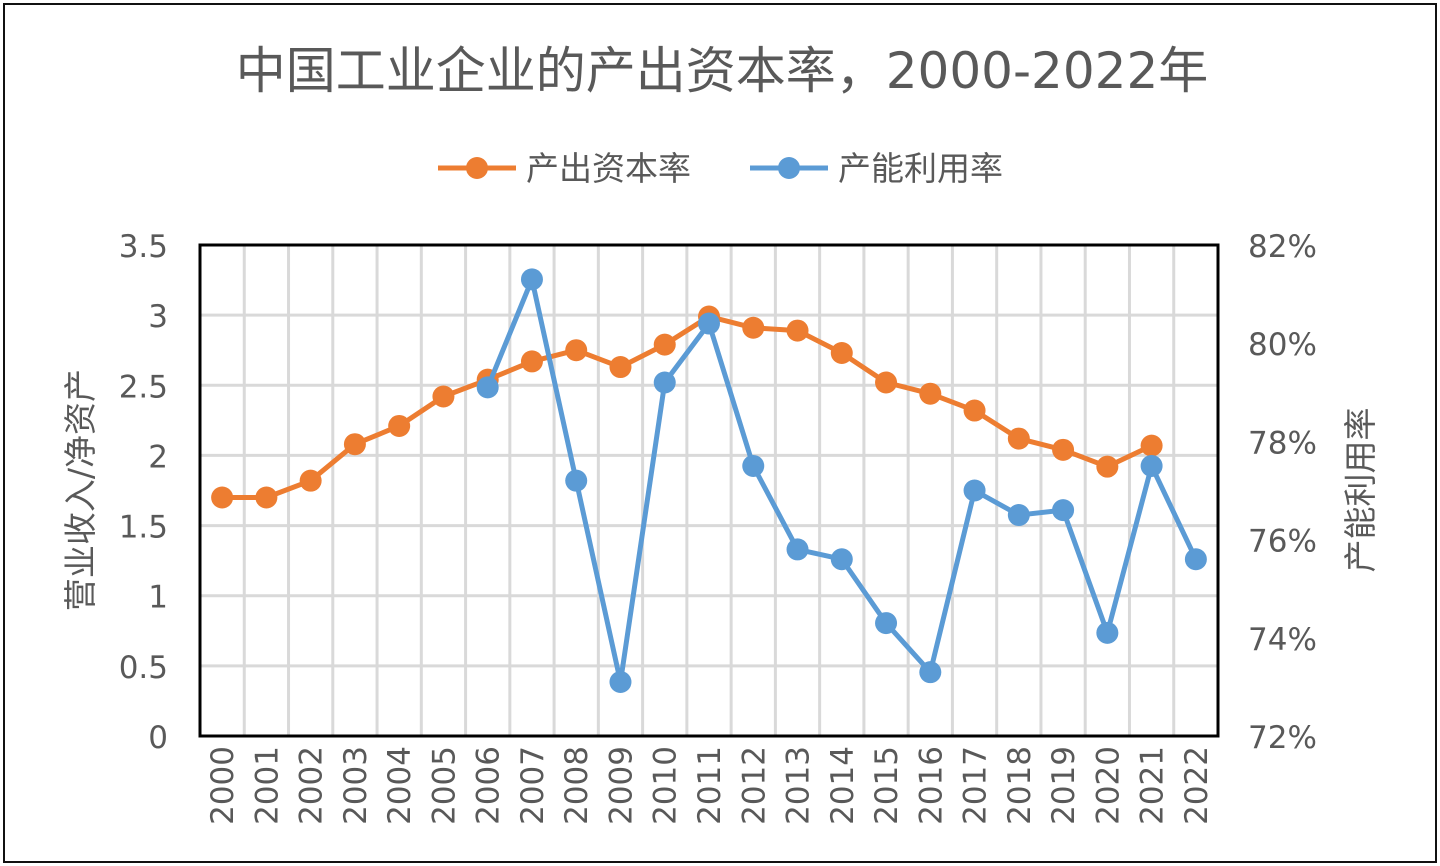 This screenshot has height=866, width=1440. What do you see at coordinates (158, 598) in the screenshot?
I see `y-left-tick-label: 1` at bounding box center [158, 598].